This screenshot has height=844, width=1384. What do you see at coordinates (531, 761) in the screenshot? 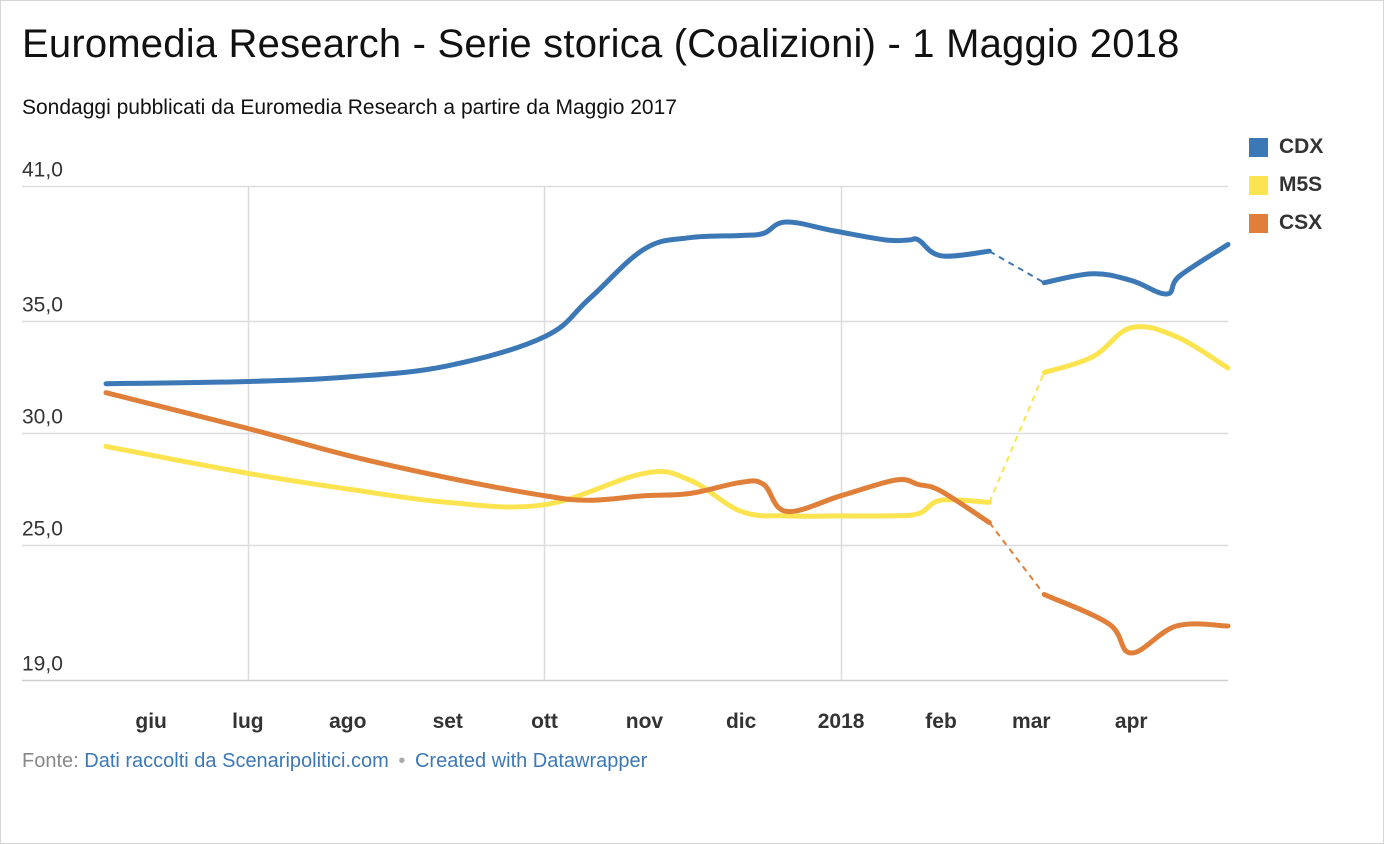
I see `datawrapper-link: Created with Datawrapper` at bounding box center [531, 761].